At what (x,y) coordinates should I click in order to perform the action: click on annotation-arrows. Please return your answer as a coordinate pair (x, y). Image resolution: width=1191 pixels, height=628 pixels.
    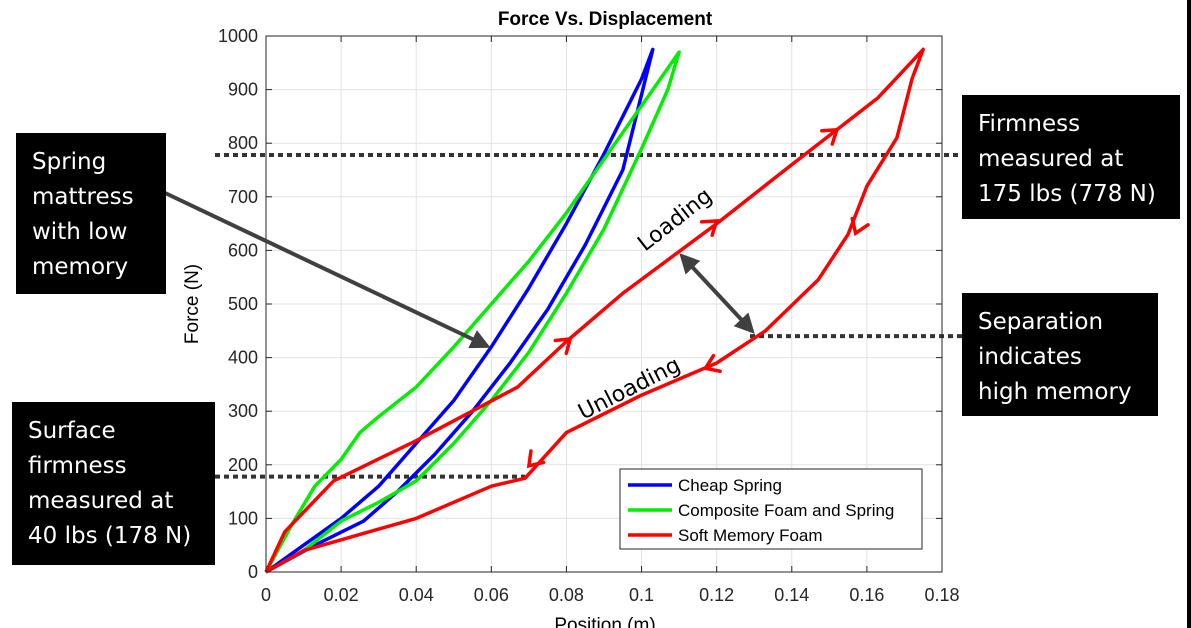
    Looking at the image, I should click on (458, 269).